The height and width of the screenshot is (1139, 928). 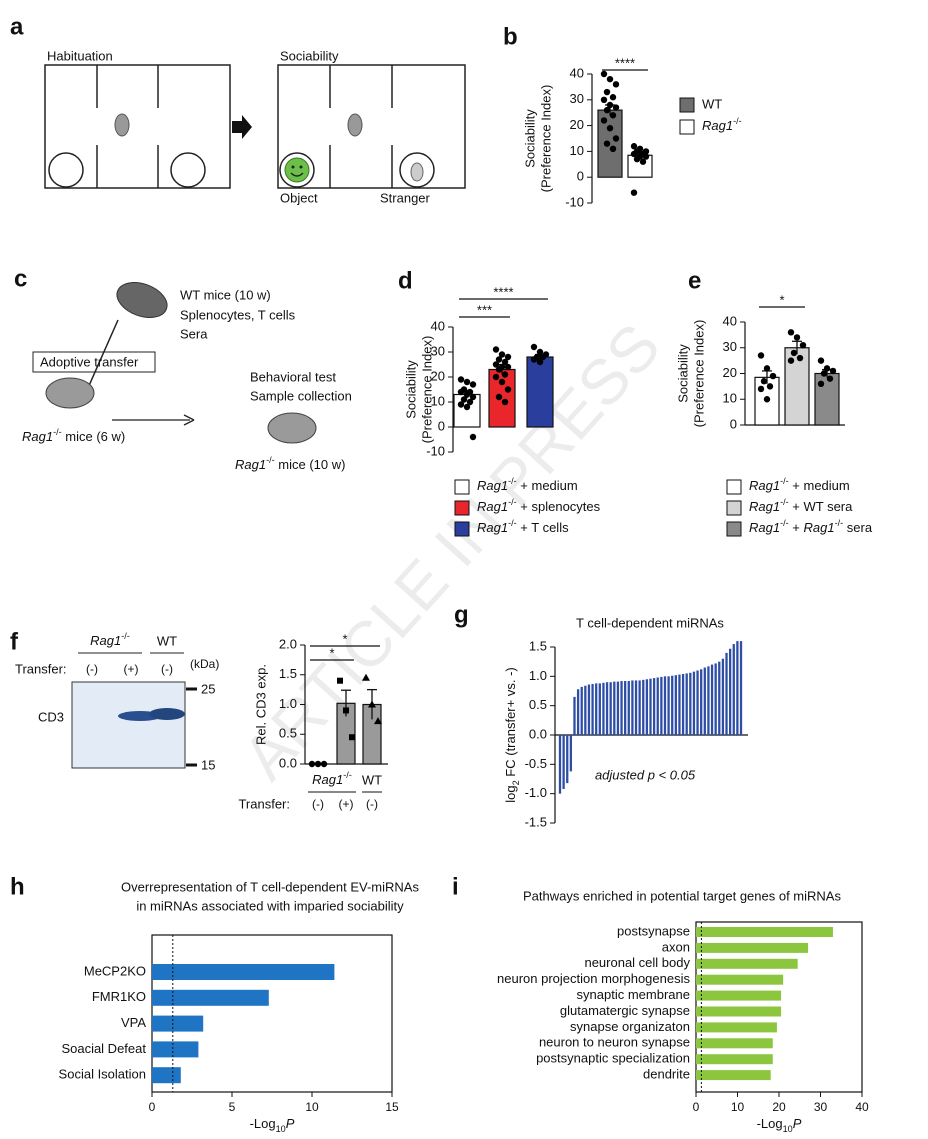 What do you see at coordinates (89, 361) in the screenshot?
I see `label: Adoptive transfer` at bounding box center [89, 361].